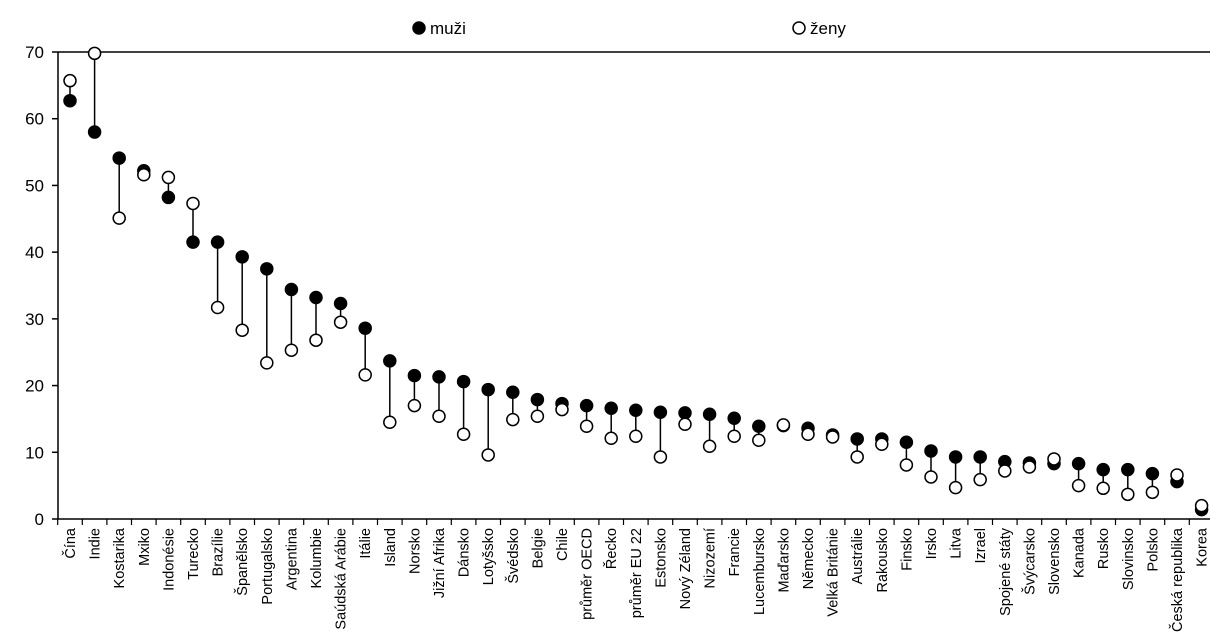 This screenshot has height=632, width=1210. Describe the element at coordinates (538, 548) in the screenshot. I see `category-label: Belgie` at that location.